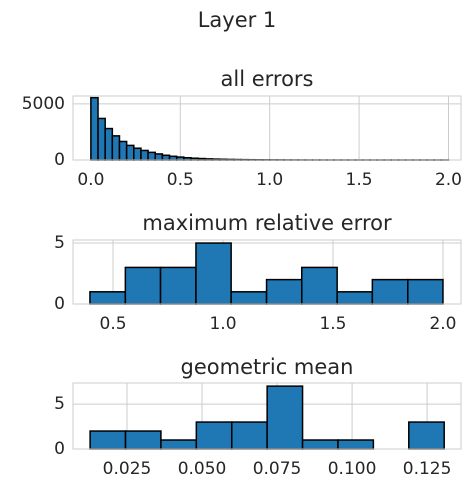 The width and height of the screenshot is (474, 487). I want to click on x-tick-label: 0.100, so click(352, 469).